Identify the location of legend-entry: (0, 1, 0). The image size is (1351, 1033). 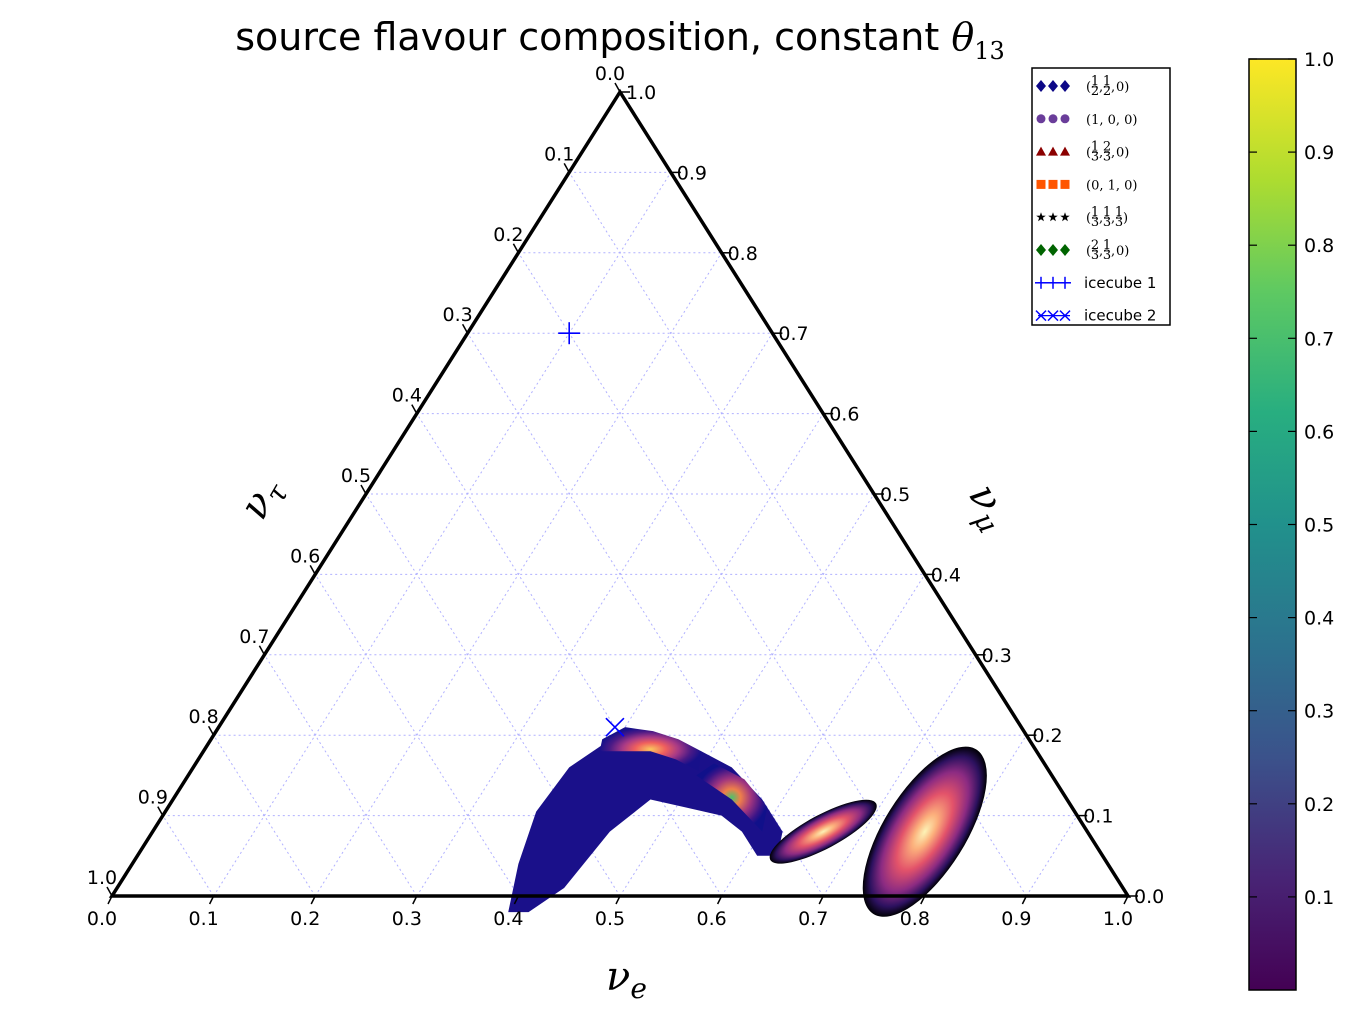
(1087, 185).